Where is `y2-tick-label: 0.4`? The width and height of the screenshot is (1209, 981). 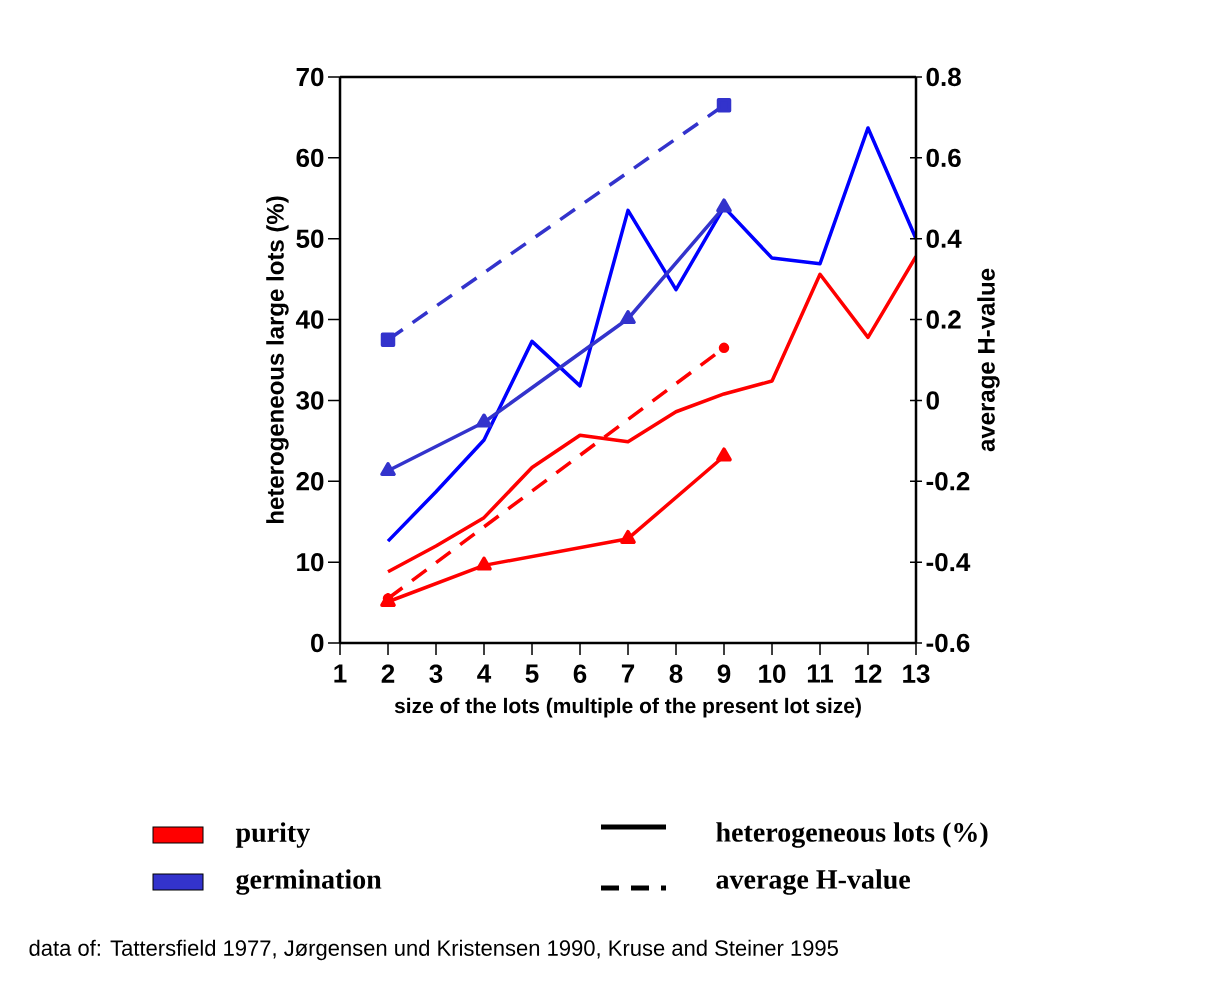
y2-tick-label: 0.4 is located at coordinates (944, 238).